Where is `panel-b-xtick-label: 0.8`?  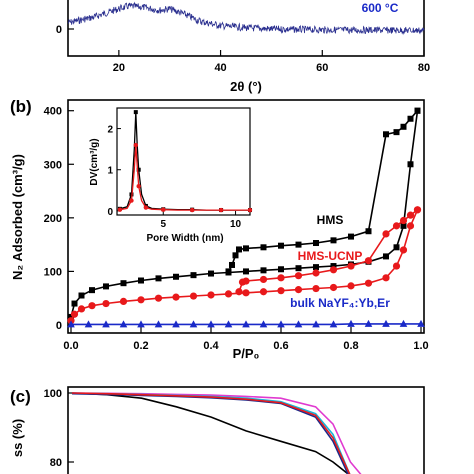
panel-b-xtick-label: 0.8 is located at coordinates (350, 346).